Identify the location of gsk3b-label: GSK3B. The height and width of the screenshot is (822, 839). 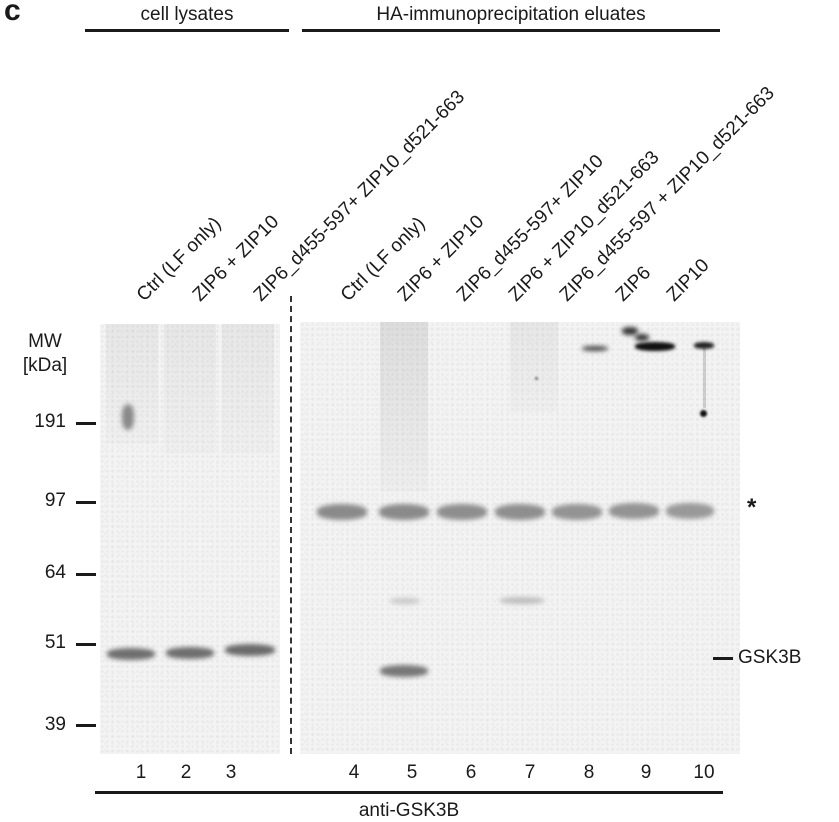
(770, 657).